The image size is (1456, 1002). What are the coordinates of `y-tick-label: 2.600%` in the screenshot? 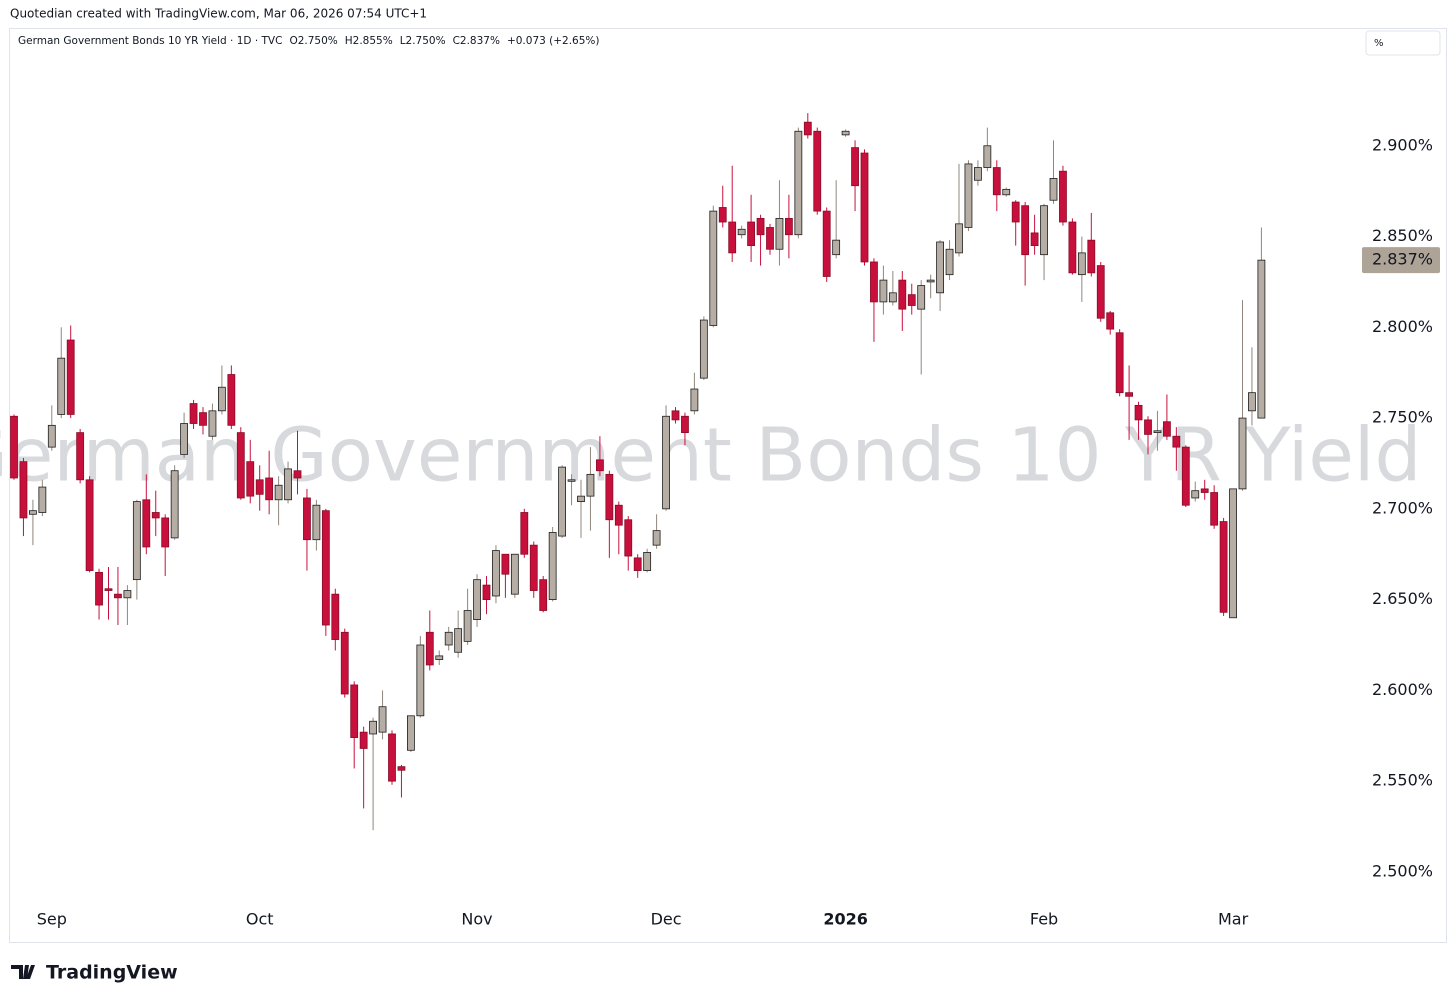 It's located at (1402, 689).